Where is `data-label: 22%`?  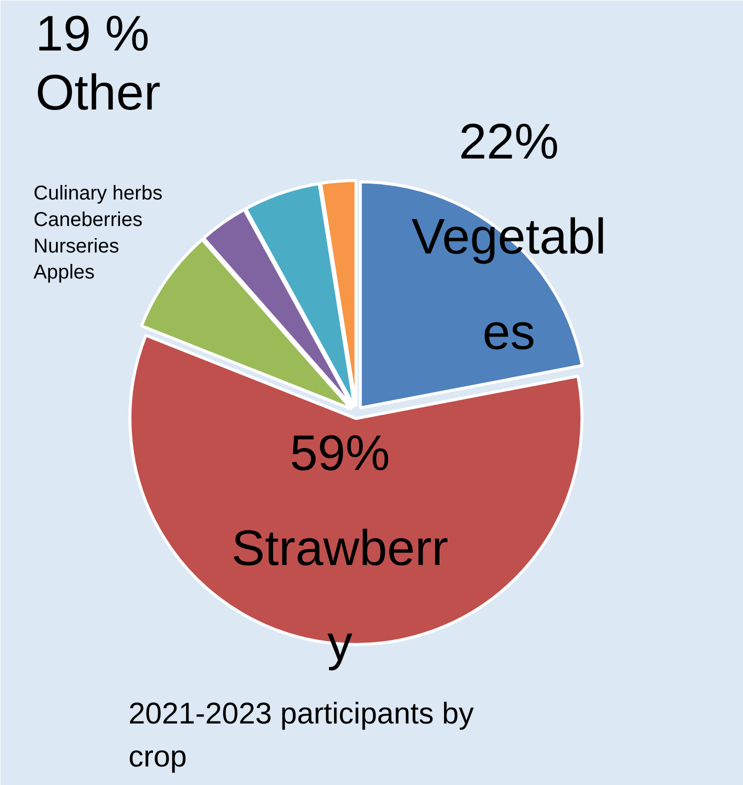 data-label: 22% is located at coordinates (508, 141).